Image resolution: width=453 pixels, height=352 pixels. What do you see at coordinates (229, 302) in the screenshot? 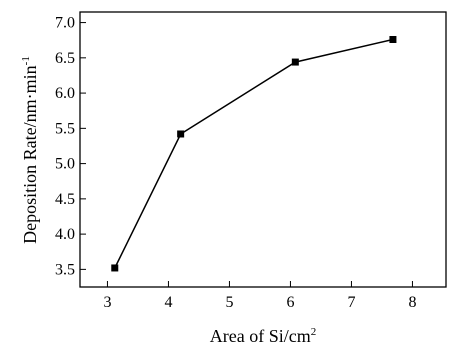
I see `x-tick-label: 5` at bounding box center [229, 302].